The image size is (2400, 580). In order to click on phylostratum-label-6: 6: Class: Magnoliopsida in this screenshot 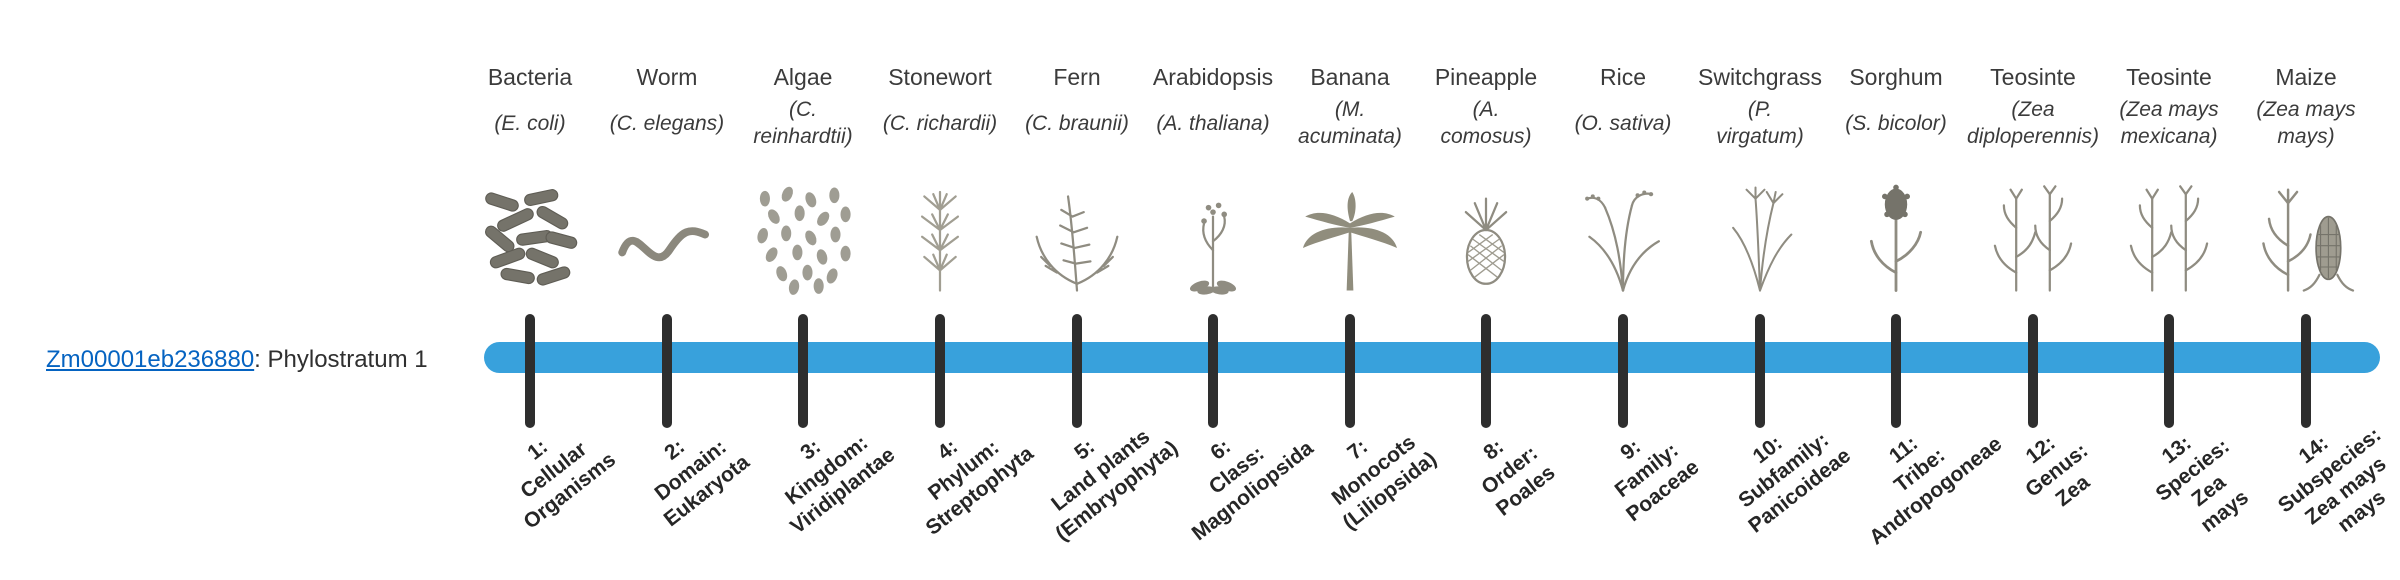, I will do `click(1237, 471)`.